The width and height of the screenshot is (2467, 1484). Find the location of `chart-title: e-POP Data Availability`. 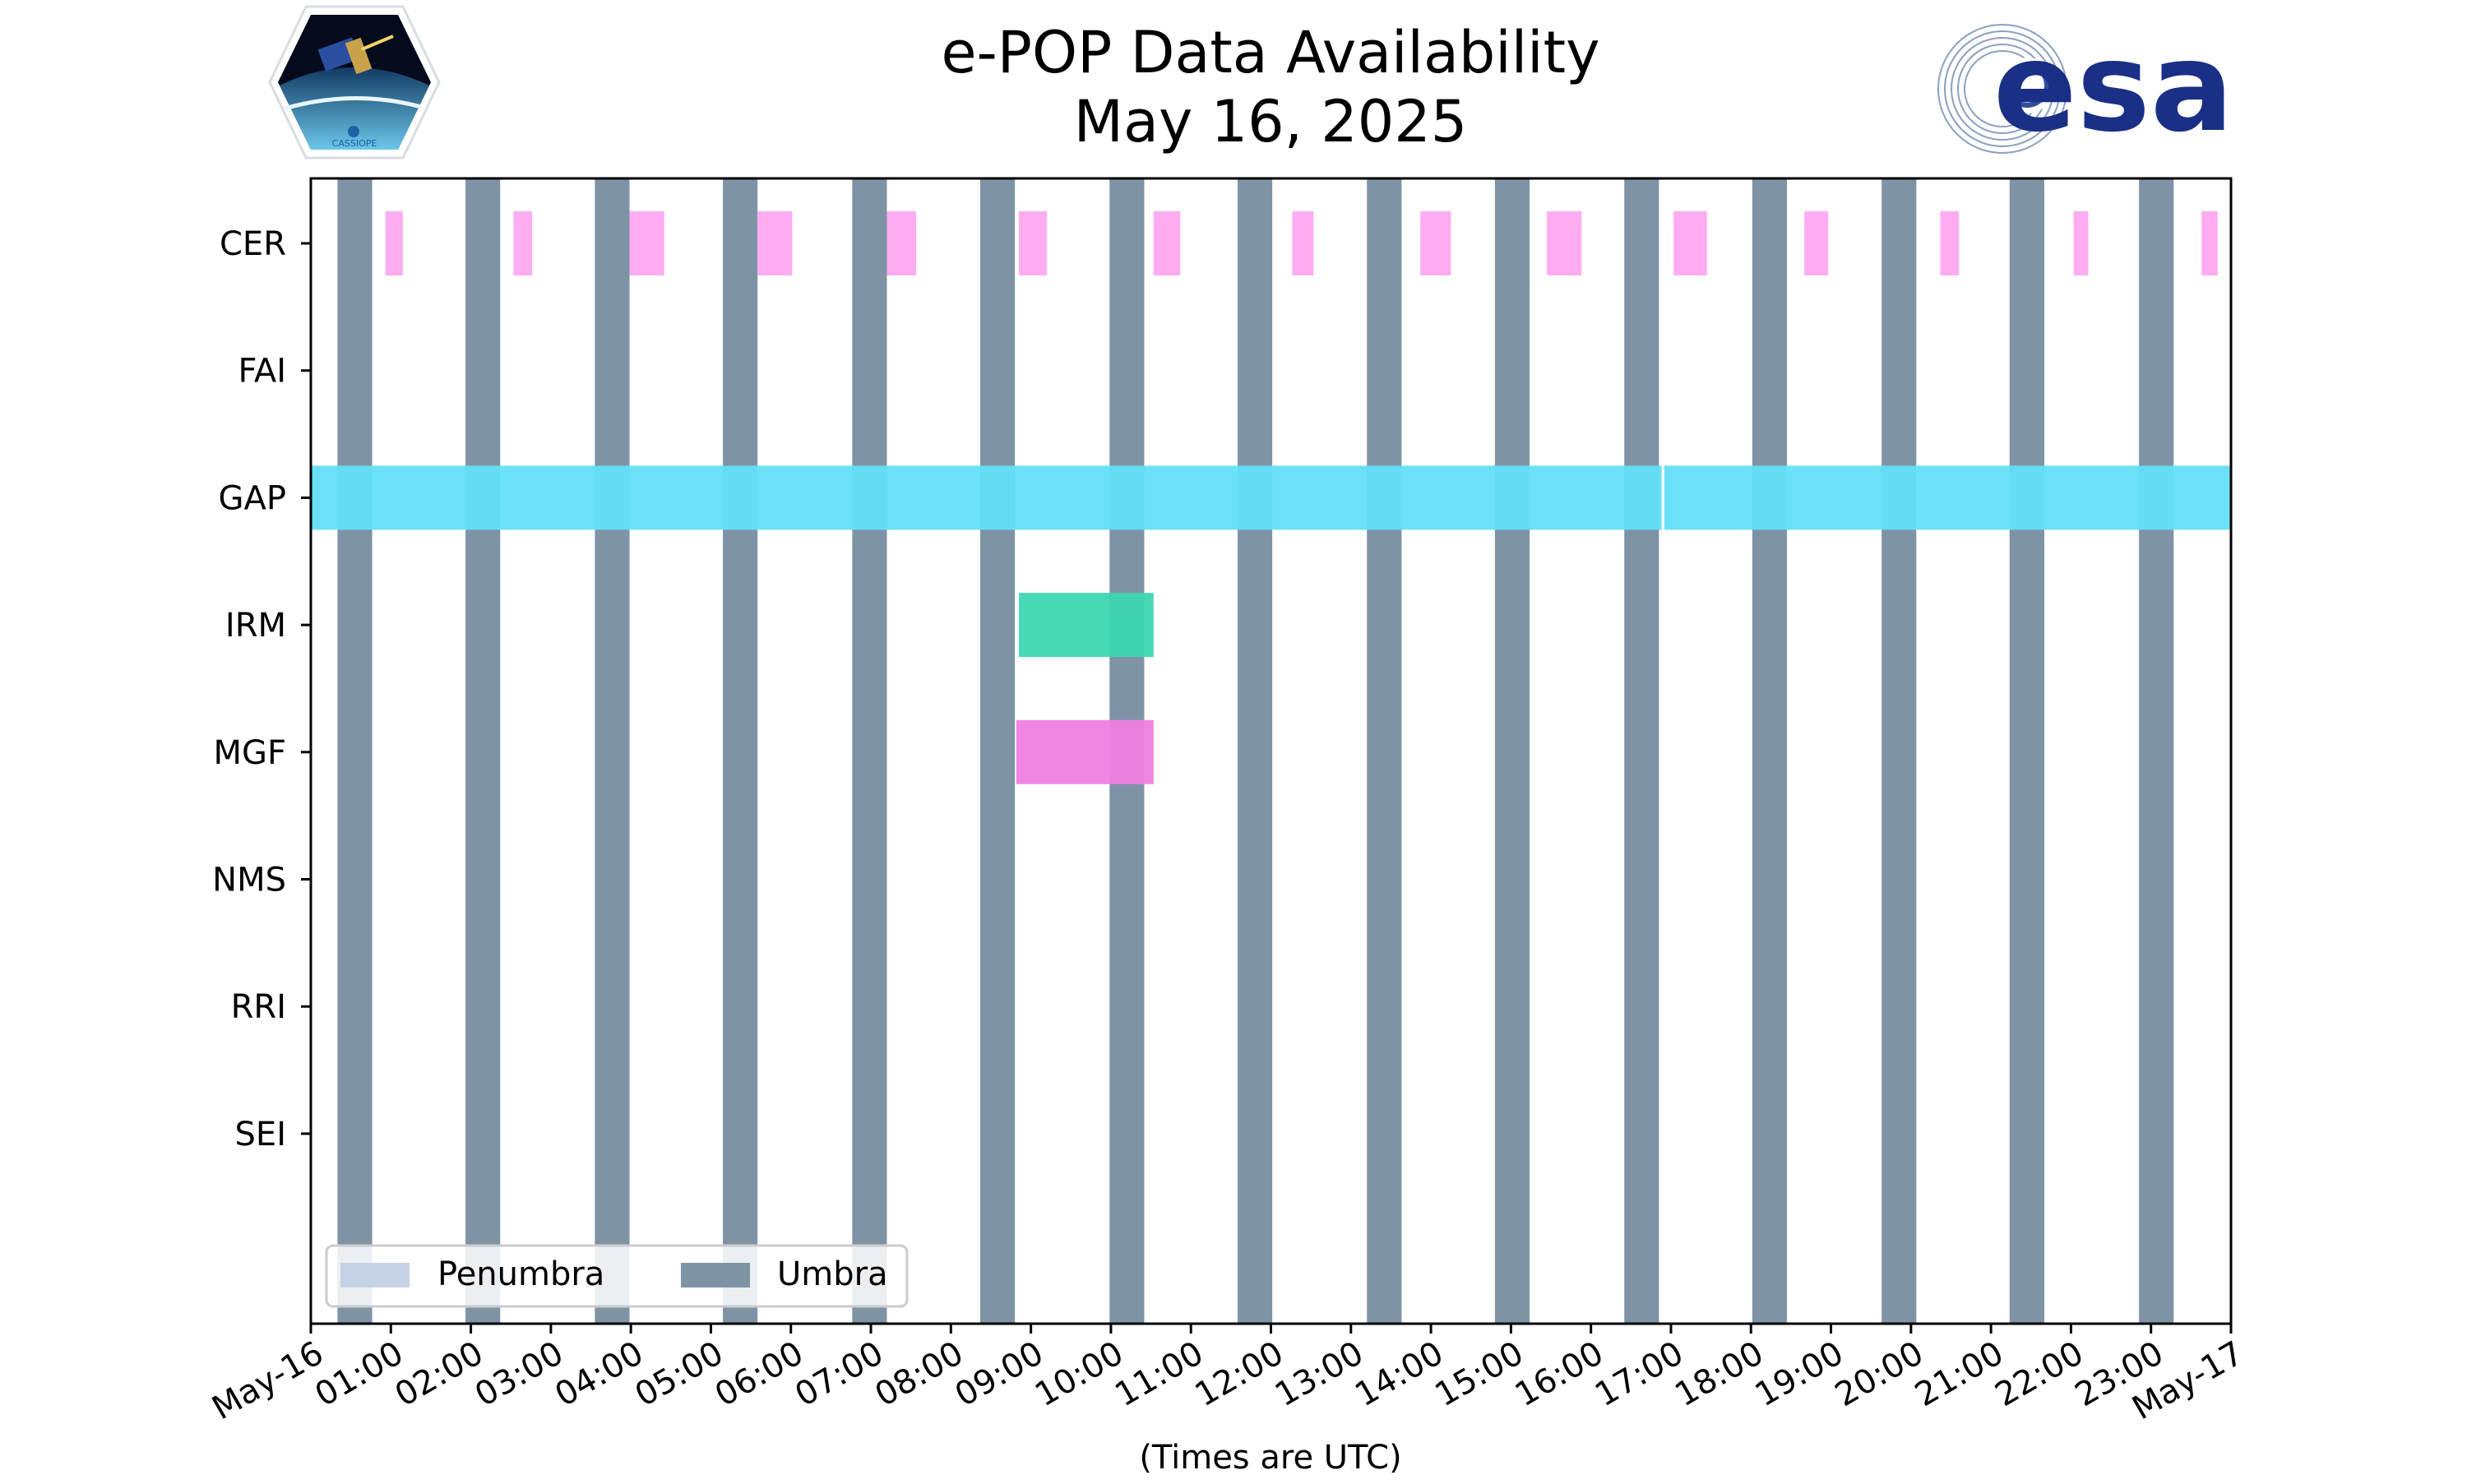

chart-title: e-POP Data Availability is located at coordinates (1270, 53).